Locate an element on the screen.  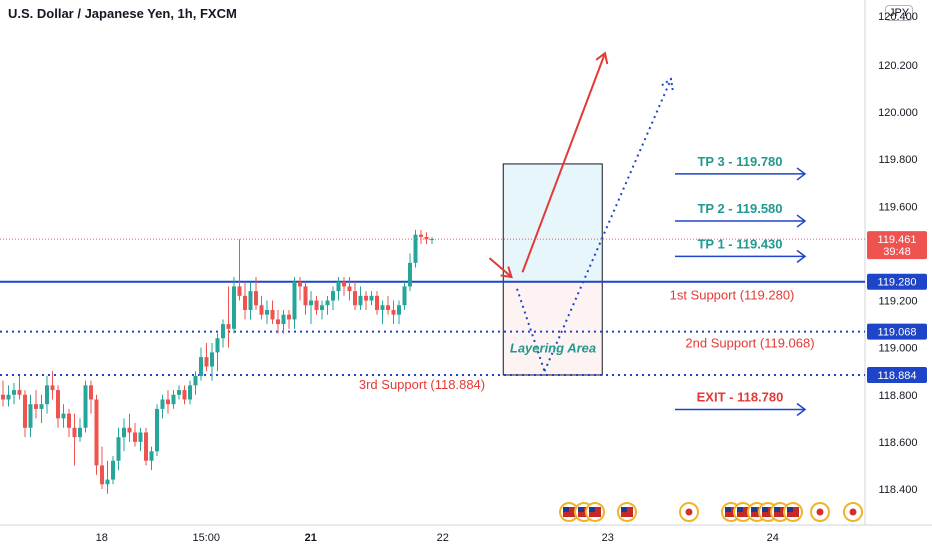
y-tick-label: 118.400 is located at coordinates (898, 490).